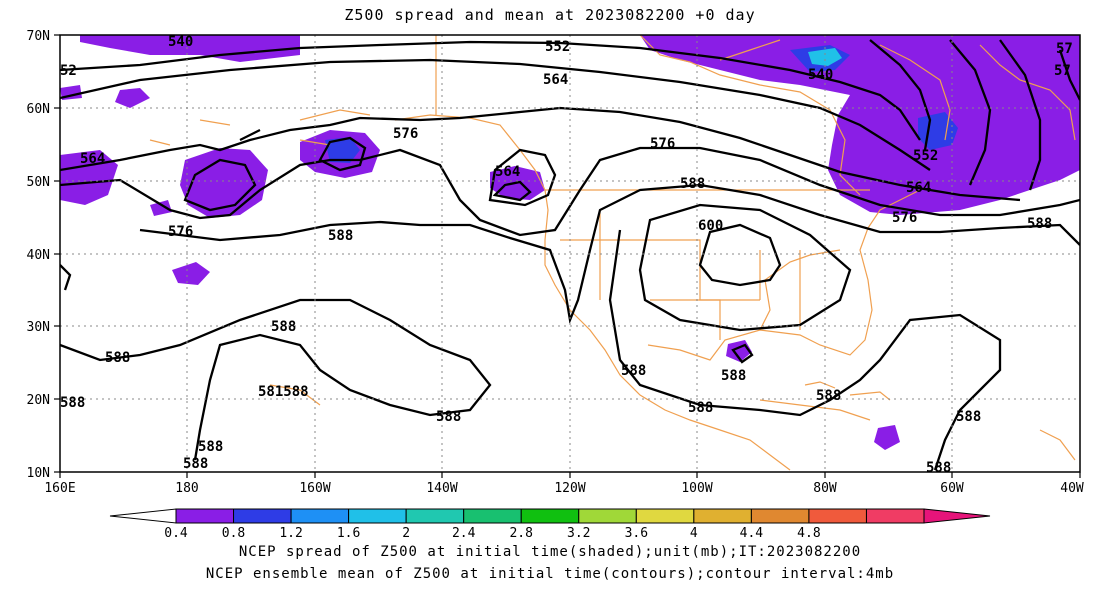 The height and width of the screenshot is (600, 1100). I want to click on lat-label: 40N, so click(38, 255).